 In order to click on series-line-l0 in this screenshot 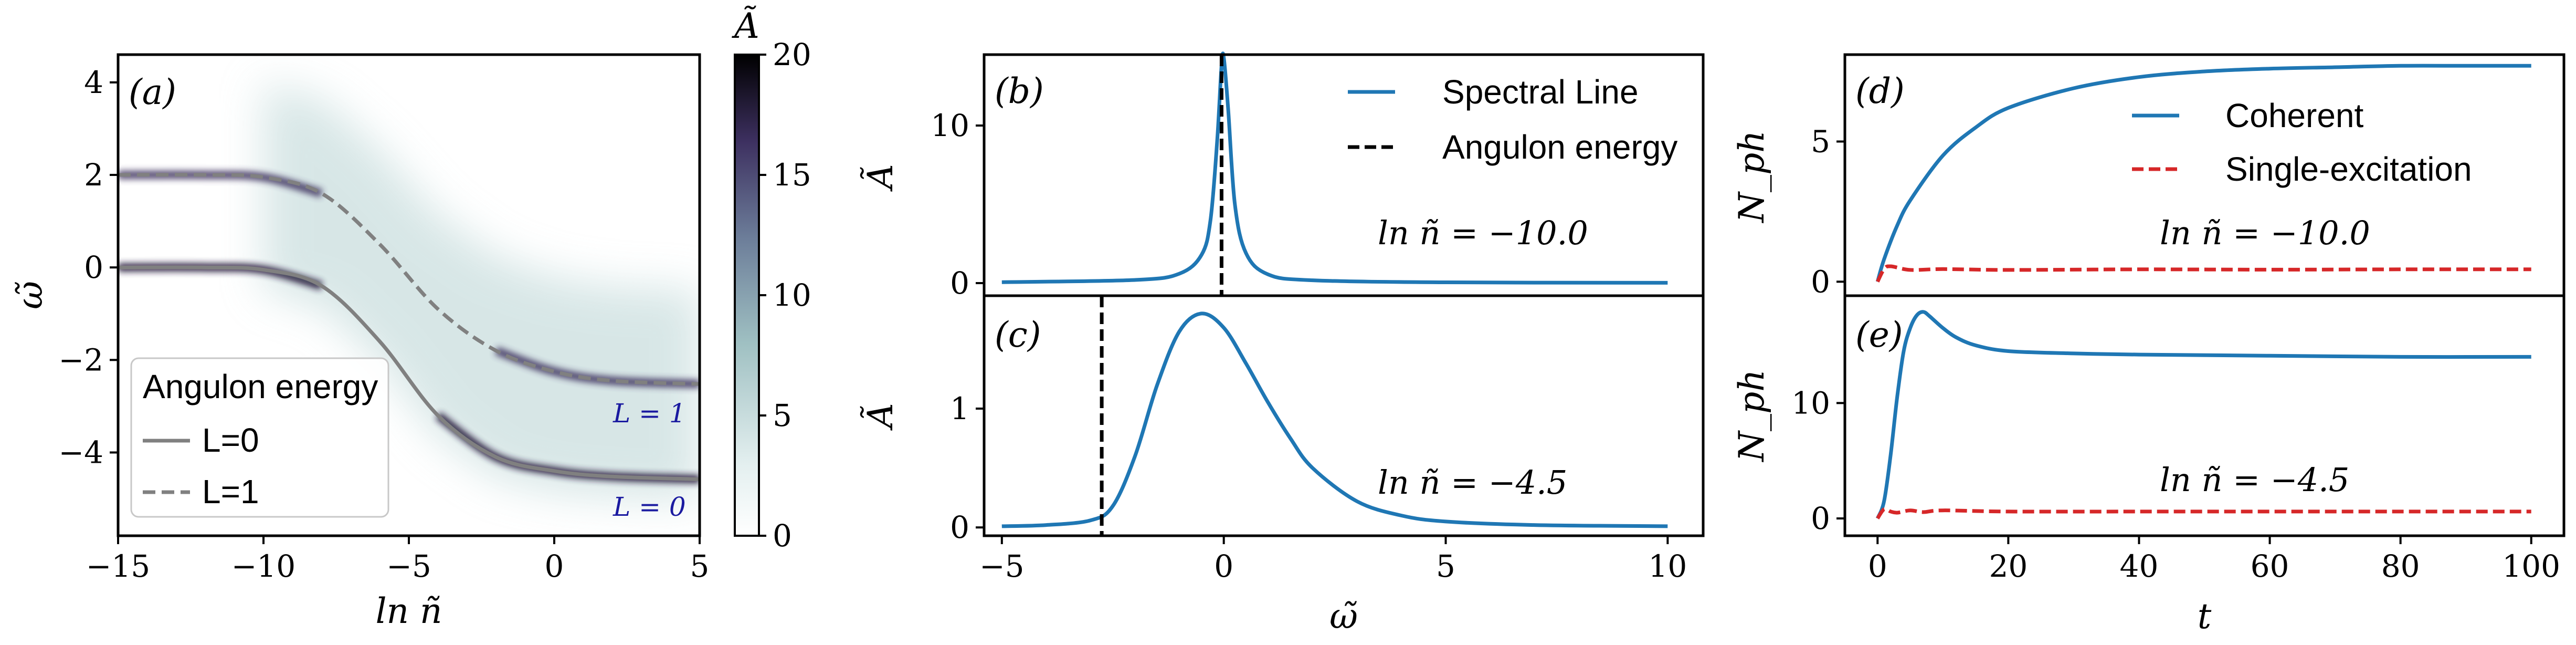, I will do `click(409, 373)`.